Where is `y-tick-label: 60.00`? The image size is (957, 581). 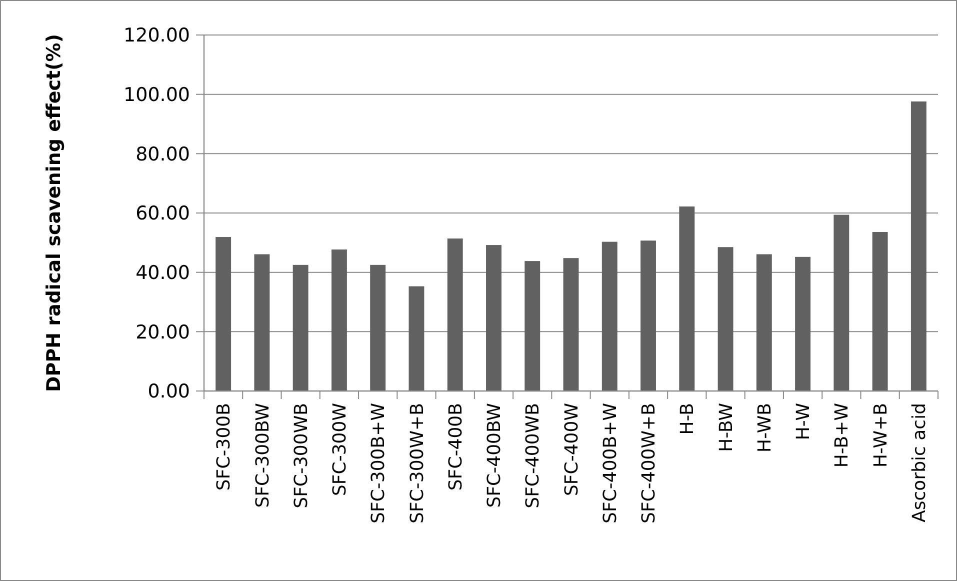 y-tick-label: 60.00 is located at coordinates (163, 213).